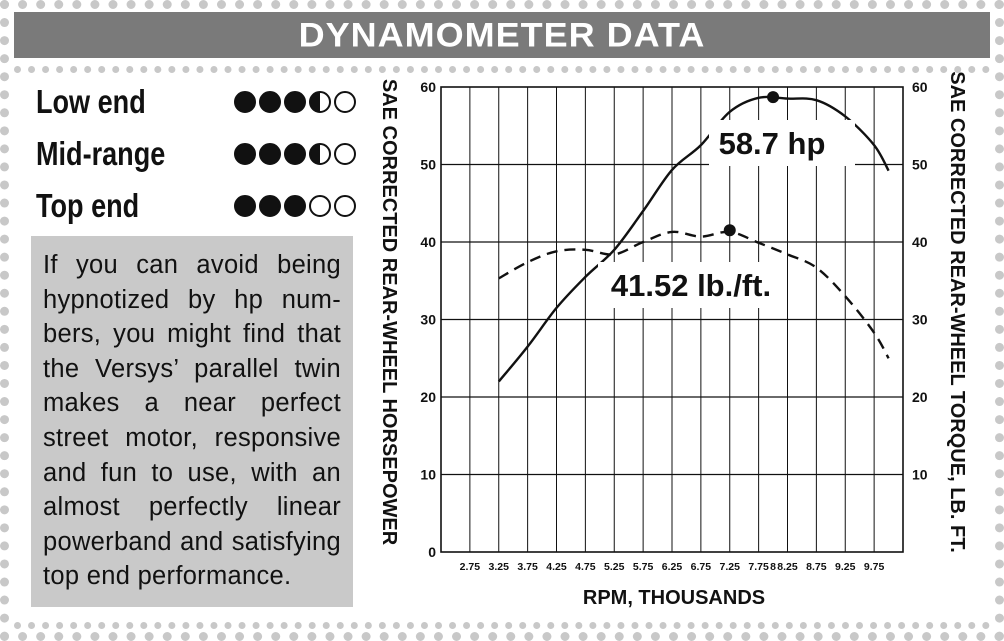 The width and height of the screenshot is (1004, 641). Describe the element at coordinates (428, 242) in the screenshot. I see `y-tick-label: 40` at that location.